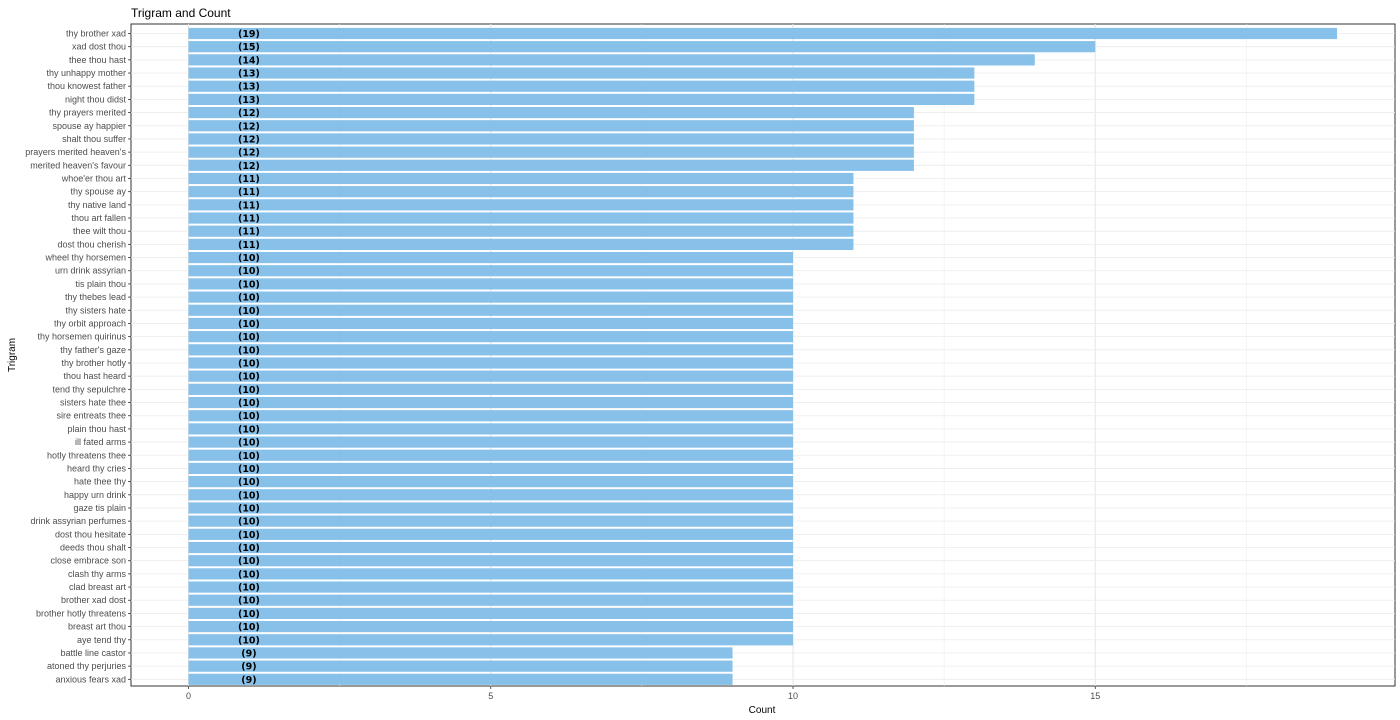  I want to click on y-tick-label: thou hast heard, so click(94, 376).